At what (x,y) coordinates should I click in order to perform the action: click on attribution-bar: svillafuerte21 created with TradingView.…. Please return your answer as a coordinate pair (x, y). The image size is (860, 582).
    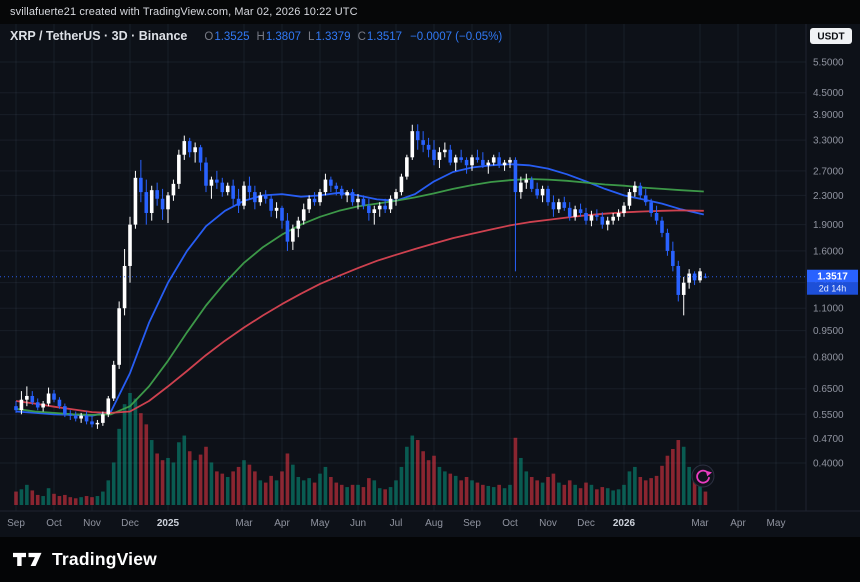
    Looking at the image, I should click on (430, 12).